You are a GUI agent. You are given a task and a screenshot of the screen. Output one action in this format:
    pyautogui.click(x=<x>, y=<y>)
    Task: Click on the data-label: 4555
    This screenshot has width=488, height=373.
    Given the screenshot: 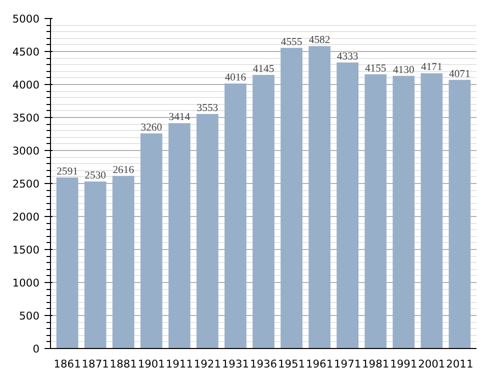 What is the action you would take?
    pyautogui.click(x=291, y=42)
    